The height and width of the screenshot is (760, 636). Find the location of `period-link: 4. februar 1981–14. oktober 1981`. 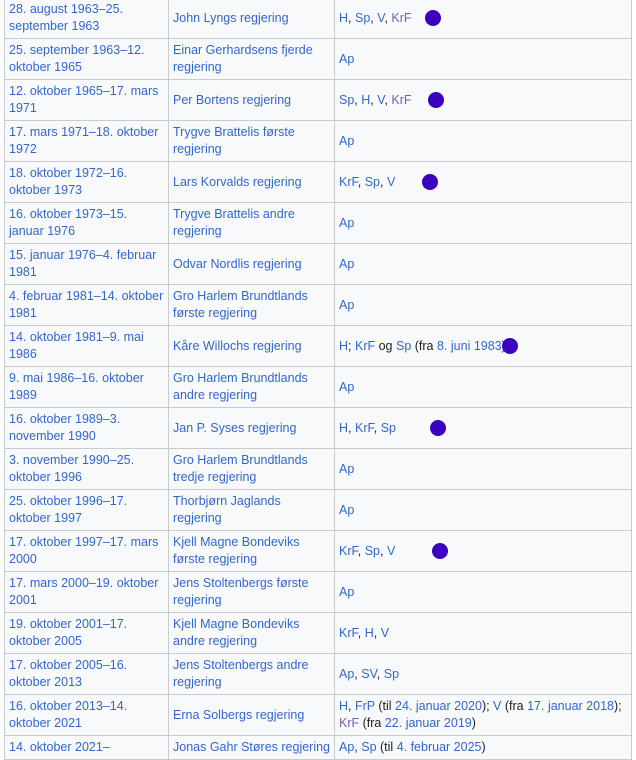

period-link: 4. februar 1981–14. oktober 1981 is located at coordinates (86, 304).